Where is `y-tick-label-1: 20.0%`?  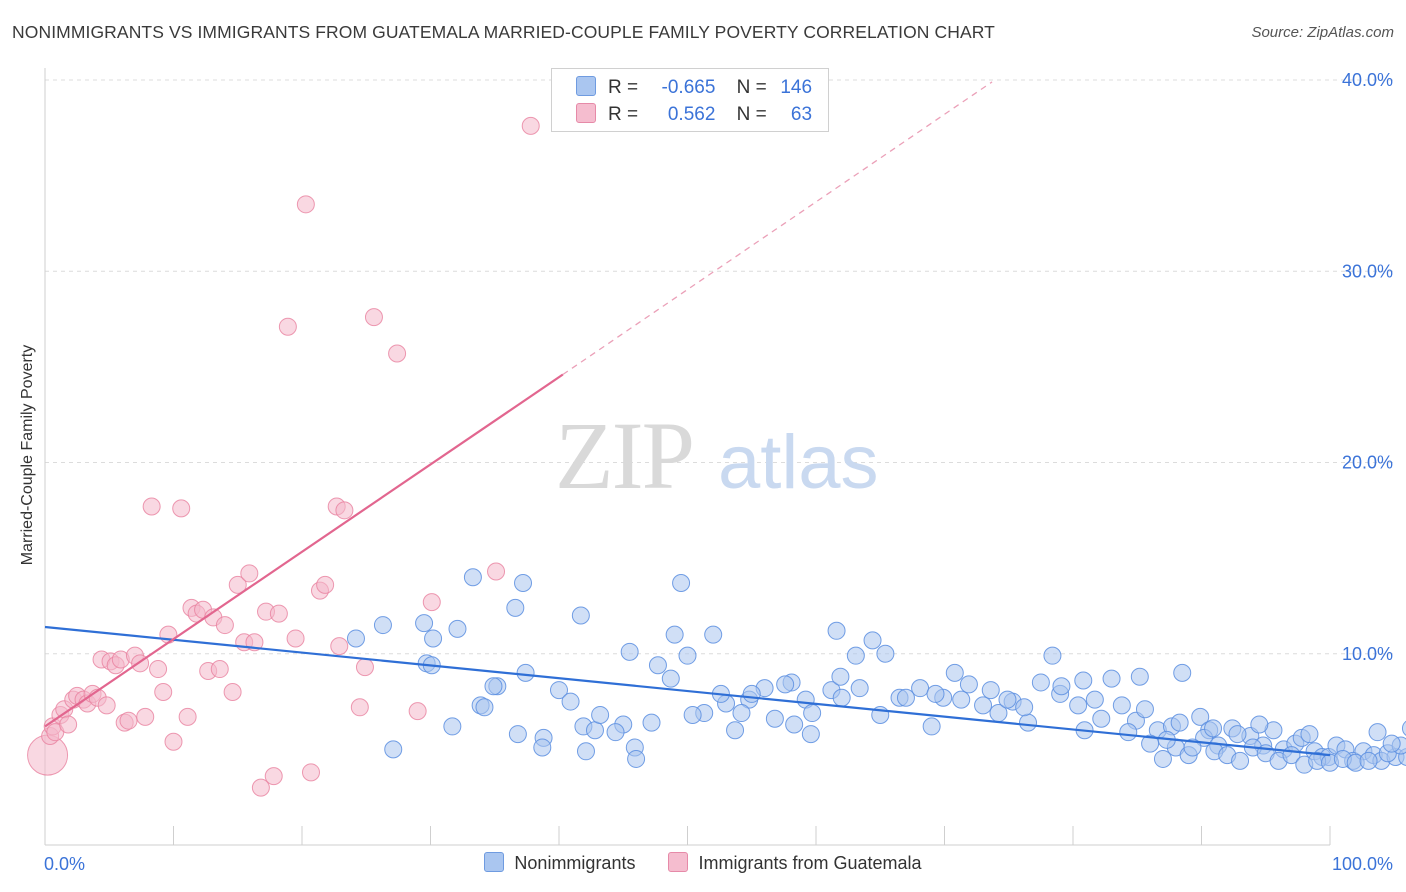
y-tick-label-1: 20.0% is located at coordinates (1367, 463).